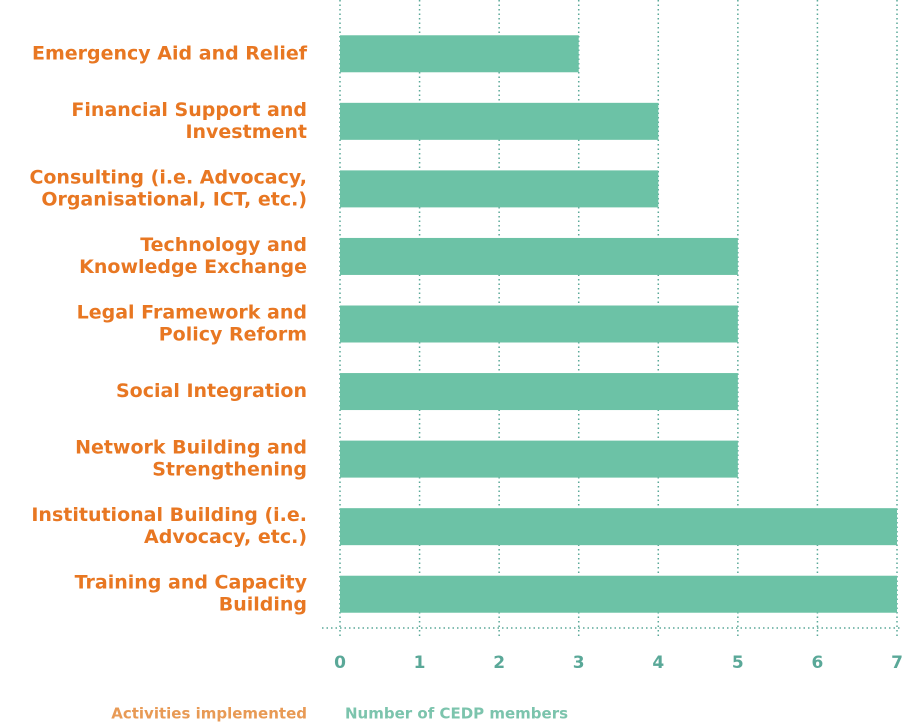  Describe the element at coordinates (168, 177) in the screenshot. I see `y-tick-label: Consulting (i.e. Advocacy,` at that location.